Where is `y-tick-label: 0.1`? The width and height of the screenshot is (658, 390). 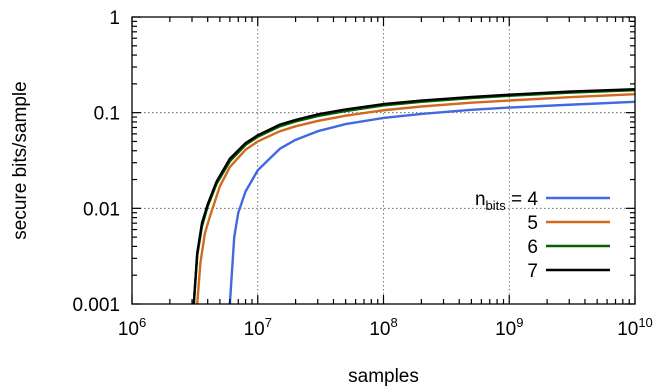
y-tick-label: 0.1 is located at coordinates (107, 114).